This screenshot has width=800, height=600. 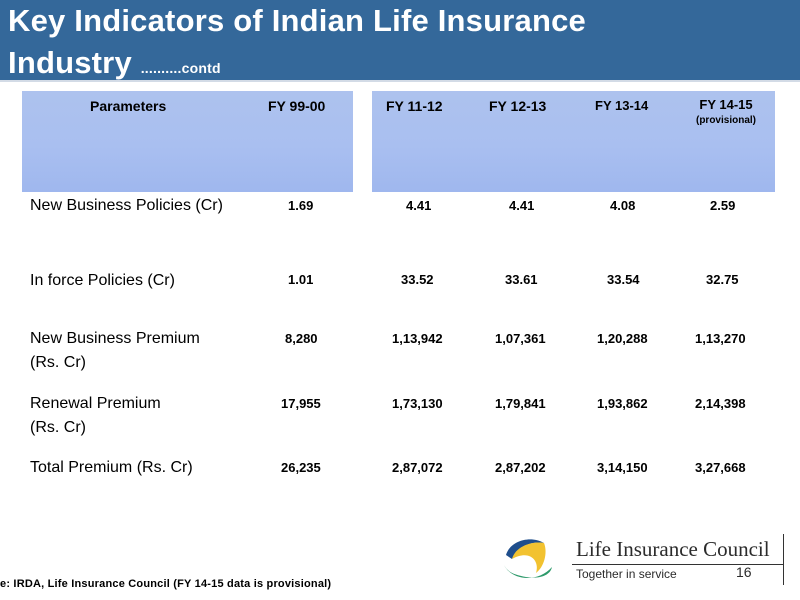 What do you see at coordinates (726, 104) in the screenshot?
I see `header-fy1415-label: FY 14-15` at bounding box center [726, 104].